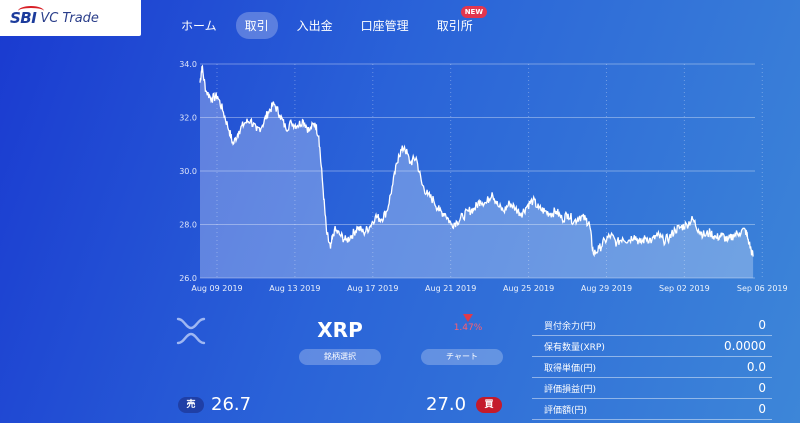  What do you see at coordinates (191, 405) in the screenshot?
I see `sell-button: 売` at bounding box center [191, 405].